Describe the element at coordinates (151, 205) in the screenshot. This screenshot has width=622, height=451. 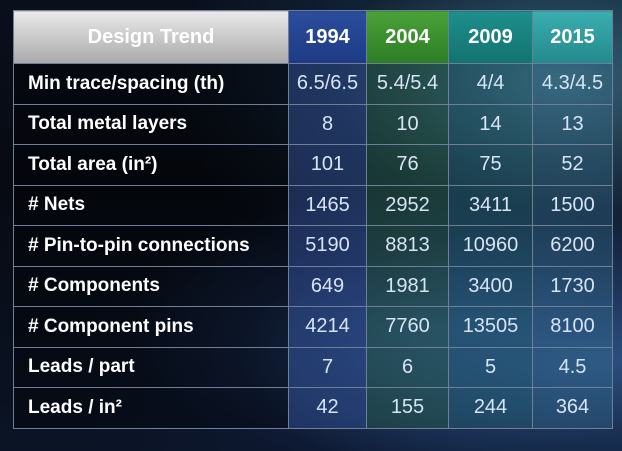
I see `row-label-nets: # Nets` at that location.